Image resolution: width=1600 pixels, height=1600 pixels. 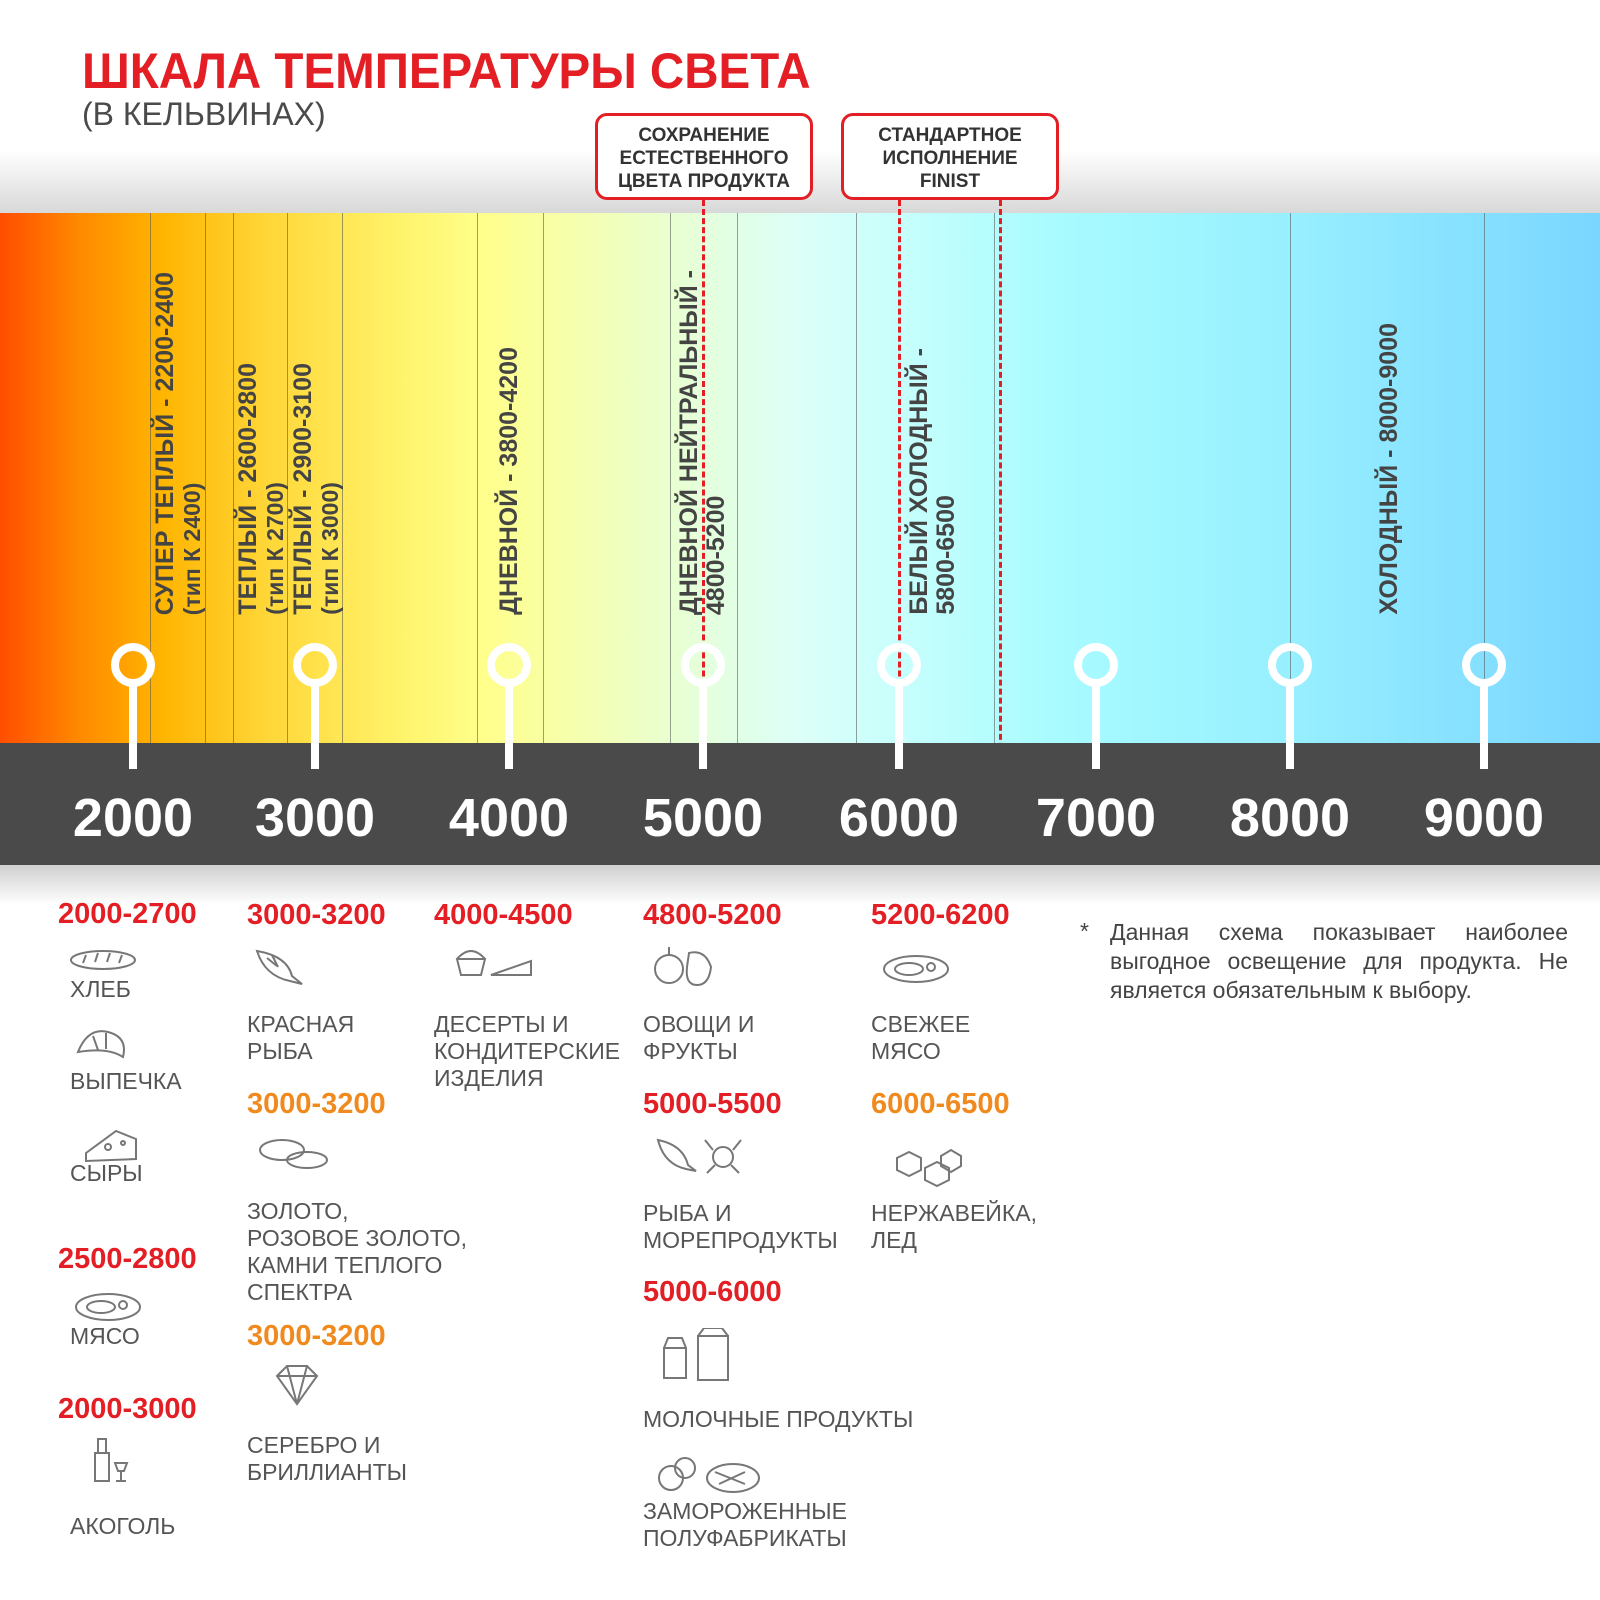 What do you see at coordinates (133, 818) in the screenshot?
I see `scale-tick-label: 2000` at bounding box center [133, 818].